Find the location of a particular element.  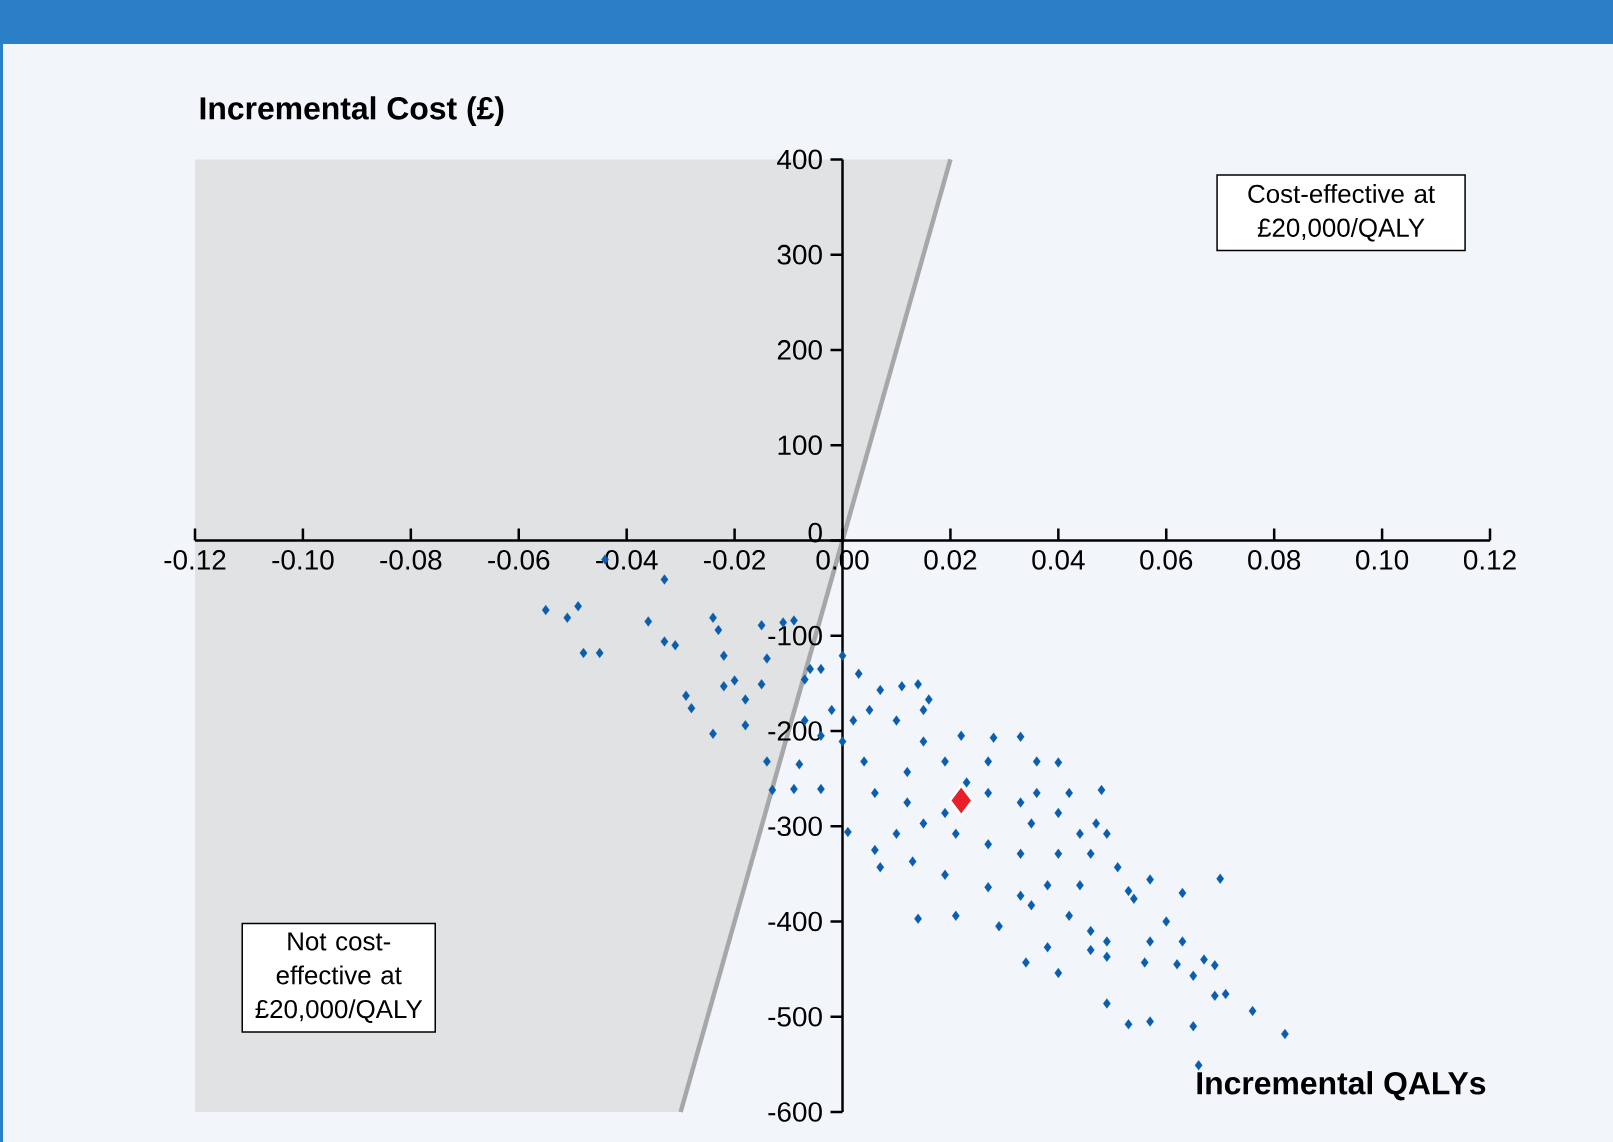

y-tick-label: 400 is located at coordinates (799, 159).